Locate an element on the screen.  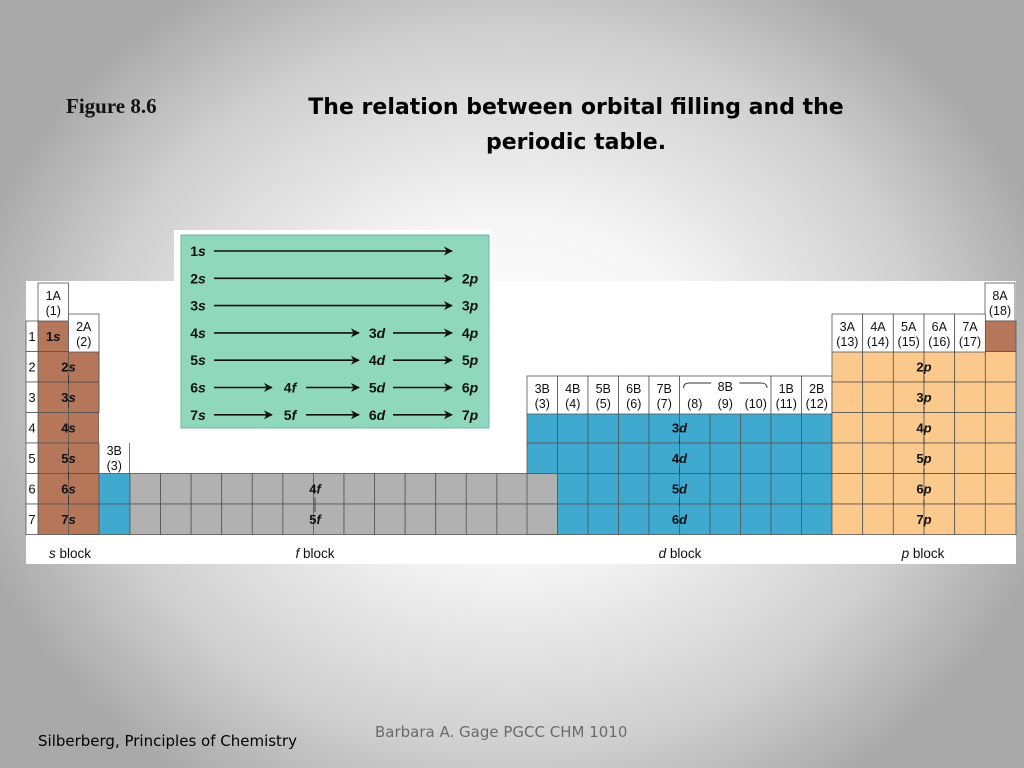
filling-order-5f: 5f is located at coordinates (291, 415).